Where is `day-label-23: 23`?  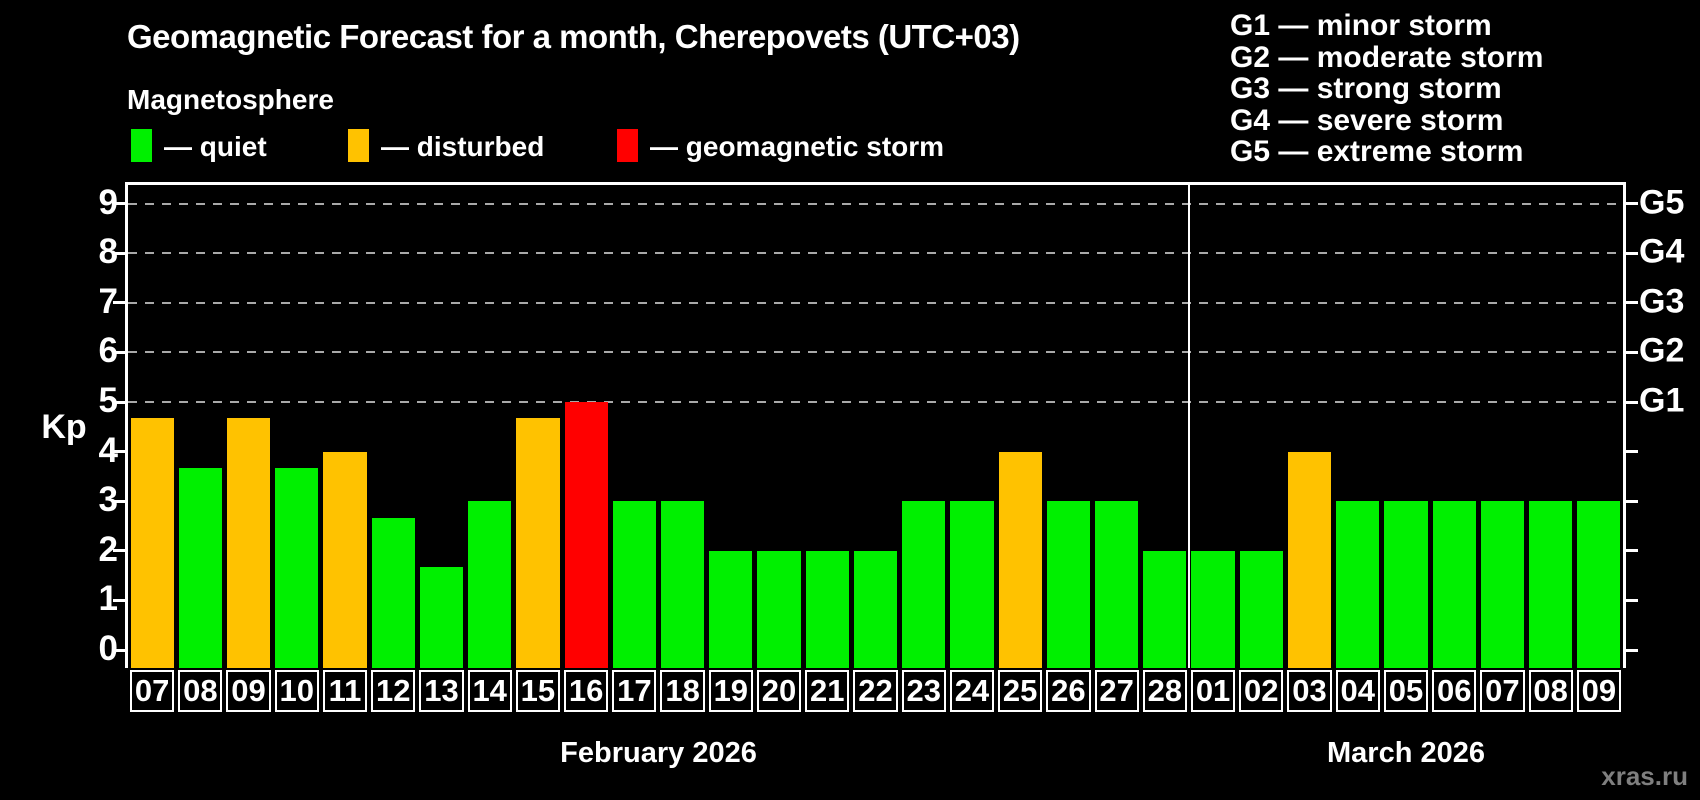
day-label-23: 23 is located at coordinates (923, 691).